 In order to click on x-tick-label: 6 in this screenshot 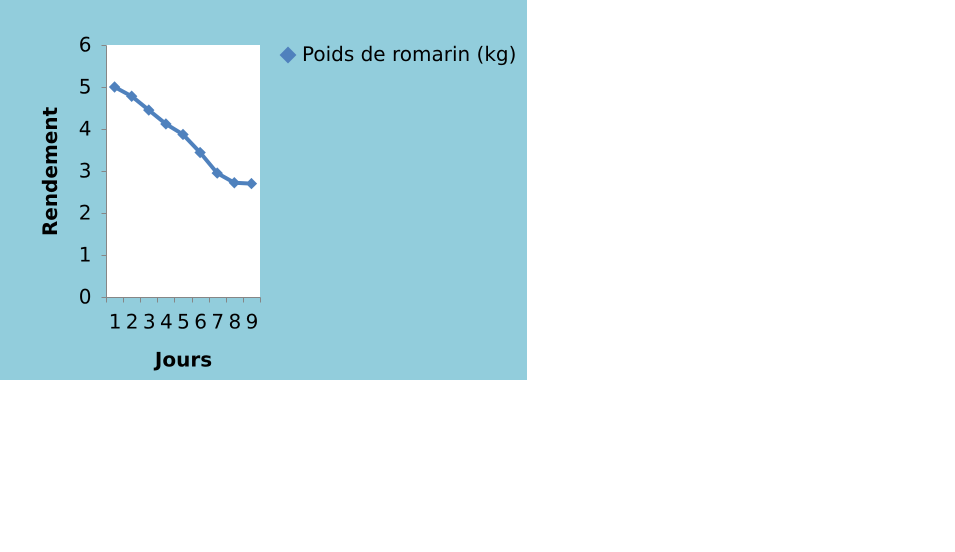, I will do `click(200, 322)`.